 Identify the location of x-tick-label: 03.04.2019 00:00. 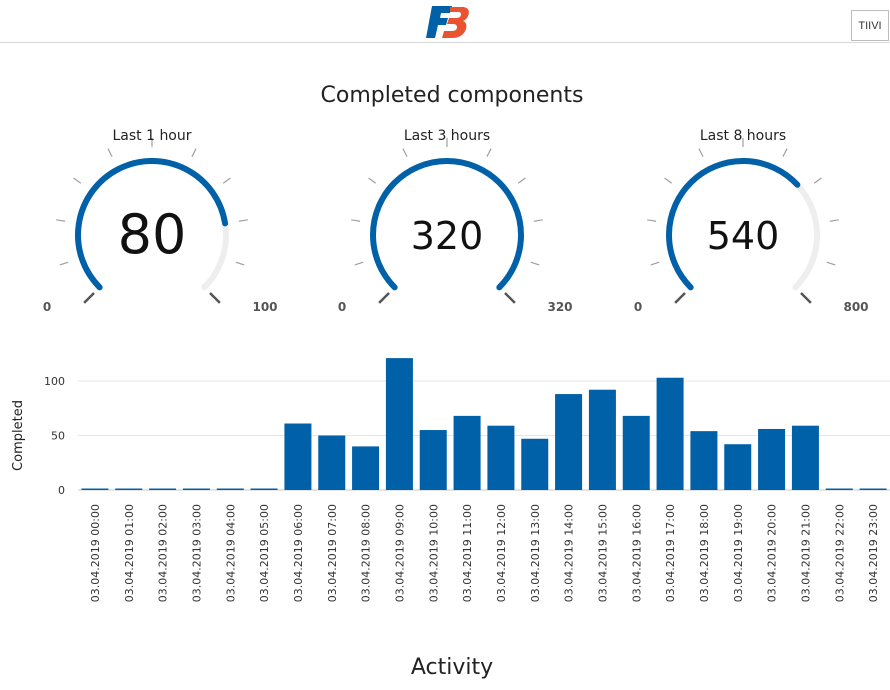
(95, 553).